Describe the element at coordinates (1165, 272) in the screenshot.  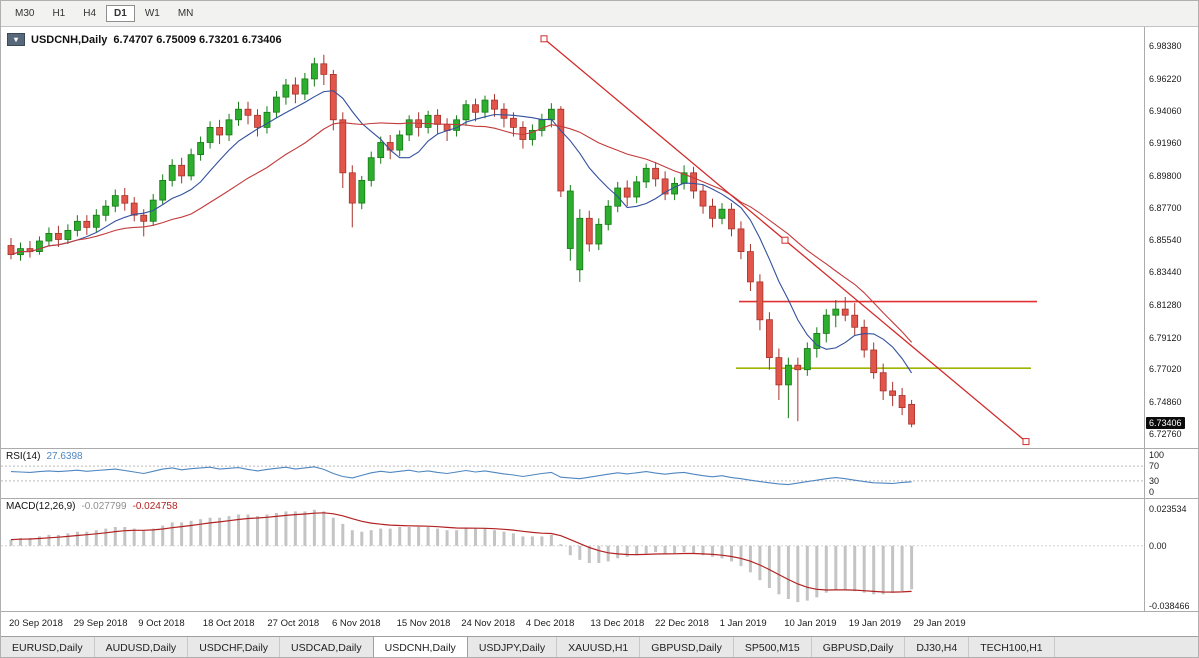
I see `price-tick-label: 6.83440` at that location.